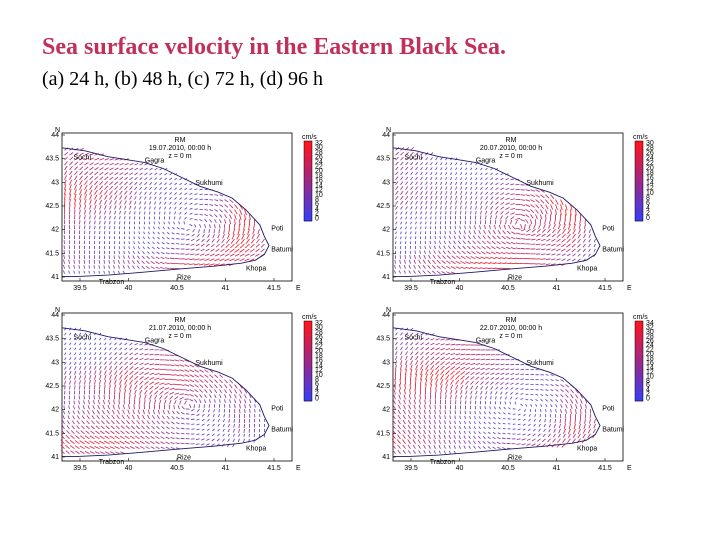 The height and width of the screenshot is (540, 720). Describe the element at coordinates (495, 210) in the screenshot. I see `velocity-field` at that location.